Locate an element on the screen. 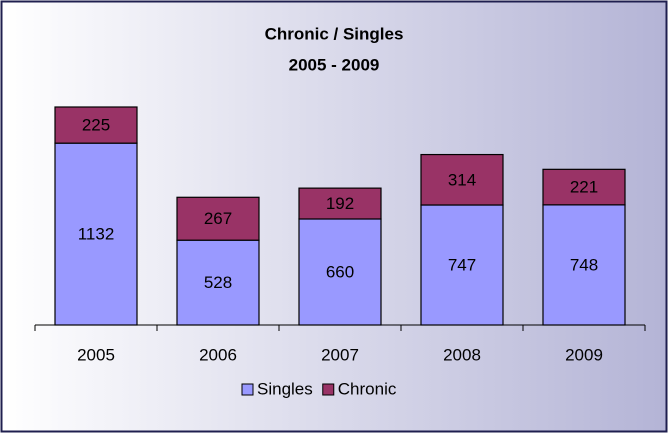  data-label: 221 is located at coordinates (584, 187).